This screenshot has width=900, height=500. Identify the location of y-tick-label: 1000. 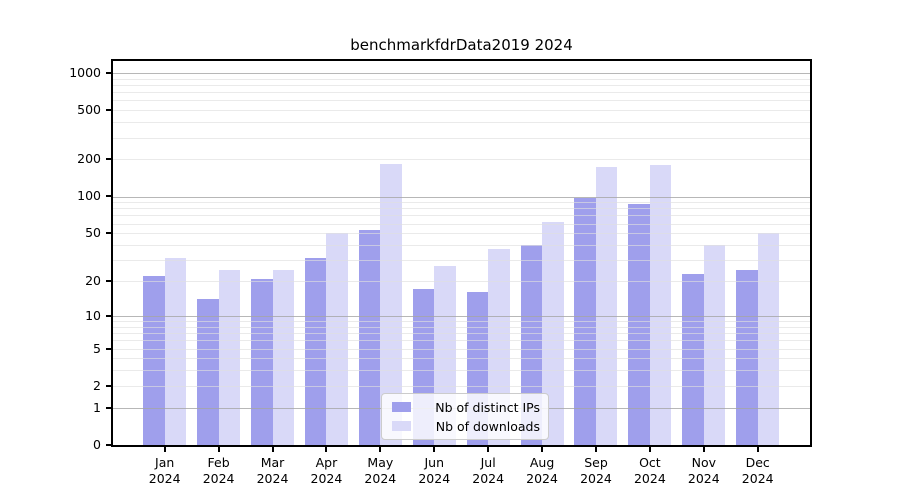
(85, 72).